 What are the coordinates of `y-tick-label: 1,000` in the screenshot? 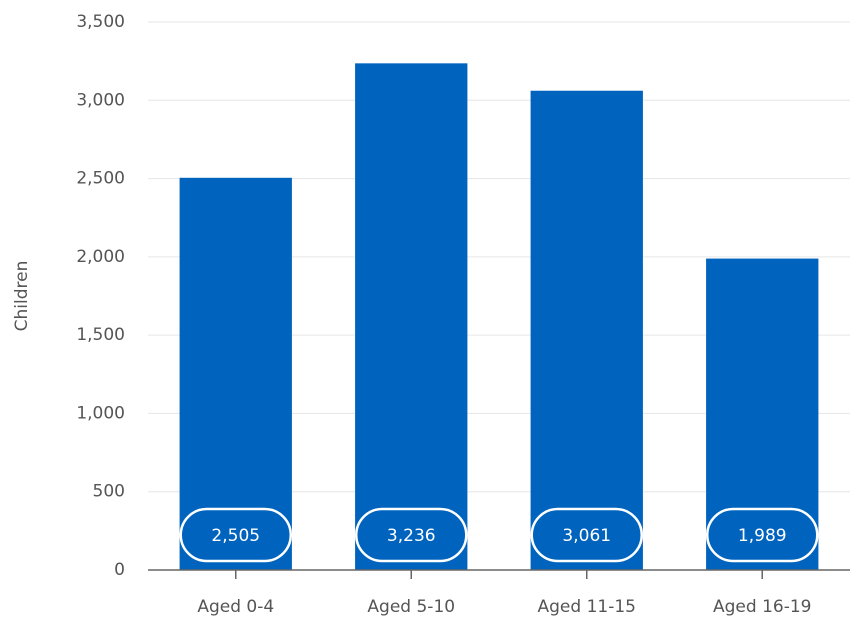 It's located at (100, 413).